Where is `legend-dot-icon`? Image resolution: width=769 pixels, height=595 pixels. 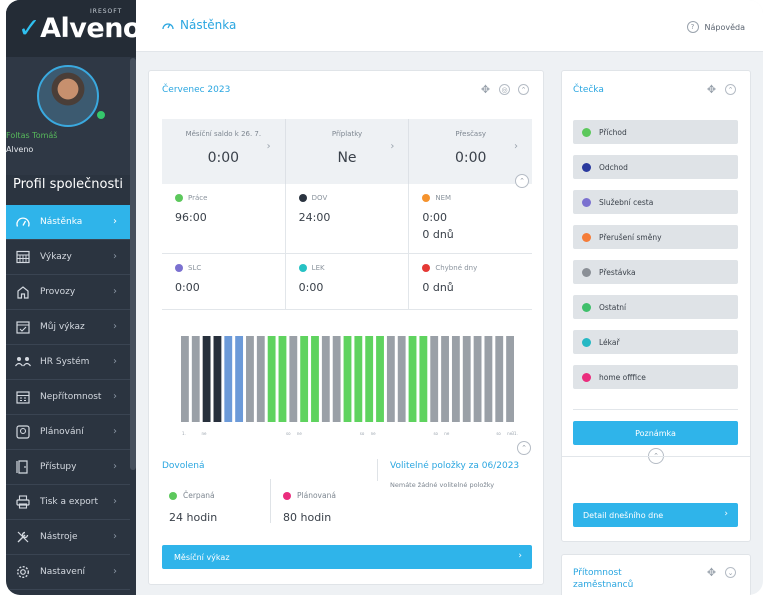
legend-dot-icon is located at coordinates (426, 198).